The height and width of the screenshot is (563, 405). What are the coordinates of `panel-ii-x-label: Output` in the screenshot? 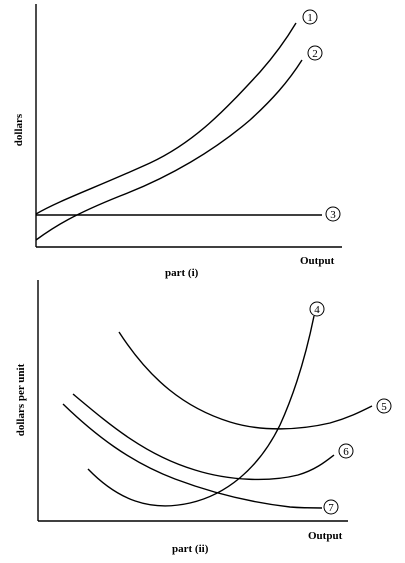 It's located at (325, 536).